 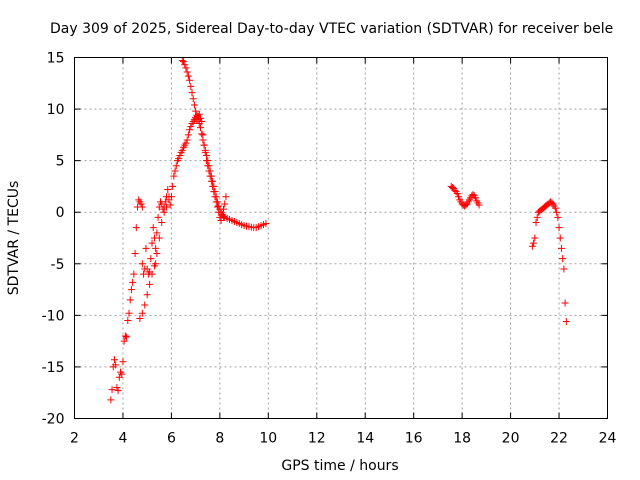 What do you see at coordinates (219, 439) in the screenshot?
I see `x-tick-label: 8` at bounding box center [219, 439].